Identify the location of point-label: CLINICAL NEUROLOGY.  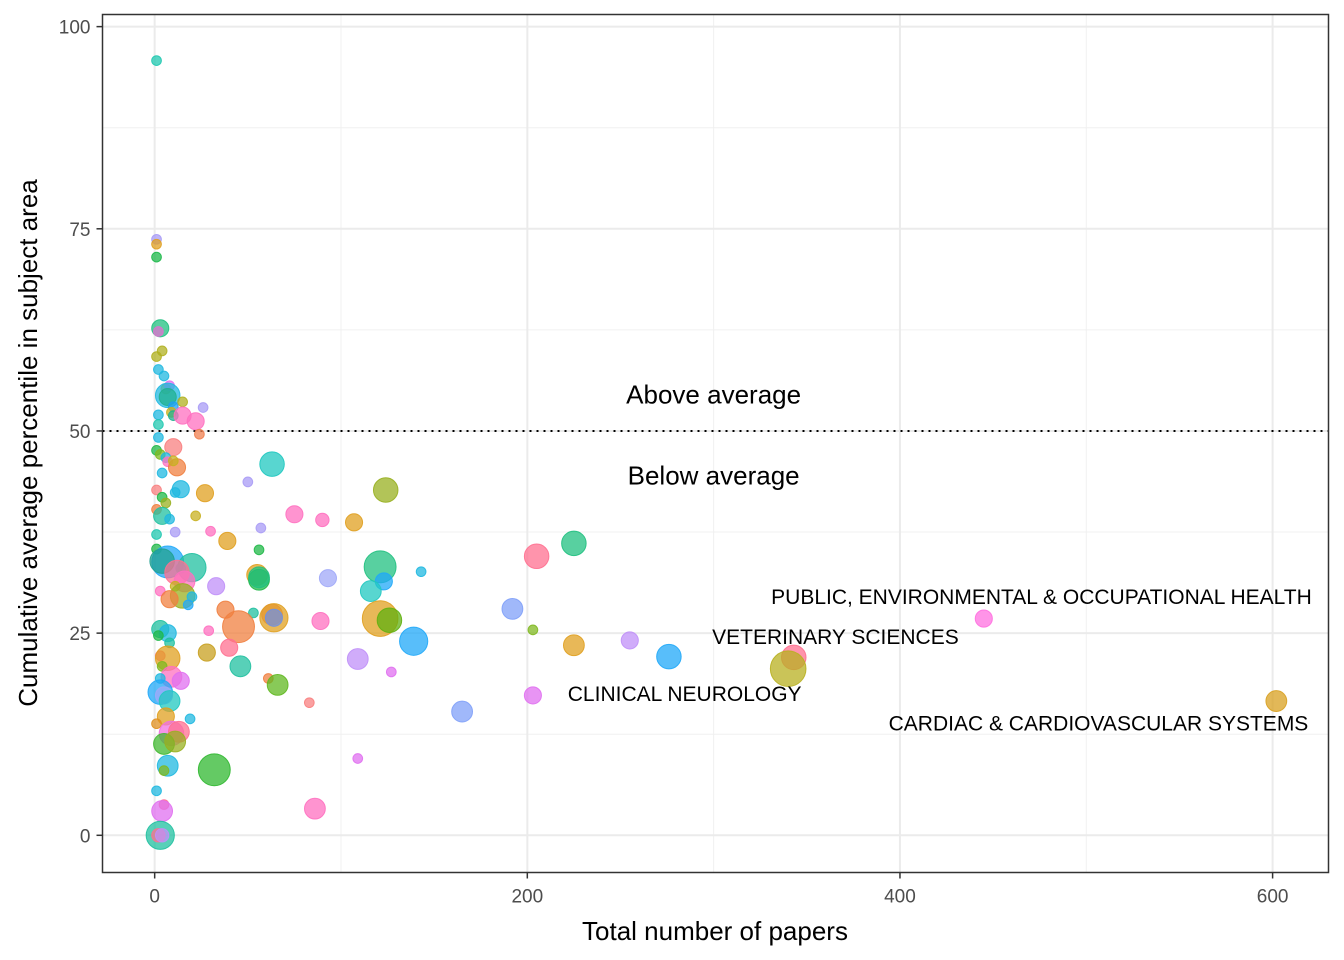
(685, 694).